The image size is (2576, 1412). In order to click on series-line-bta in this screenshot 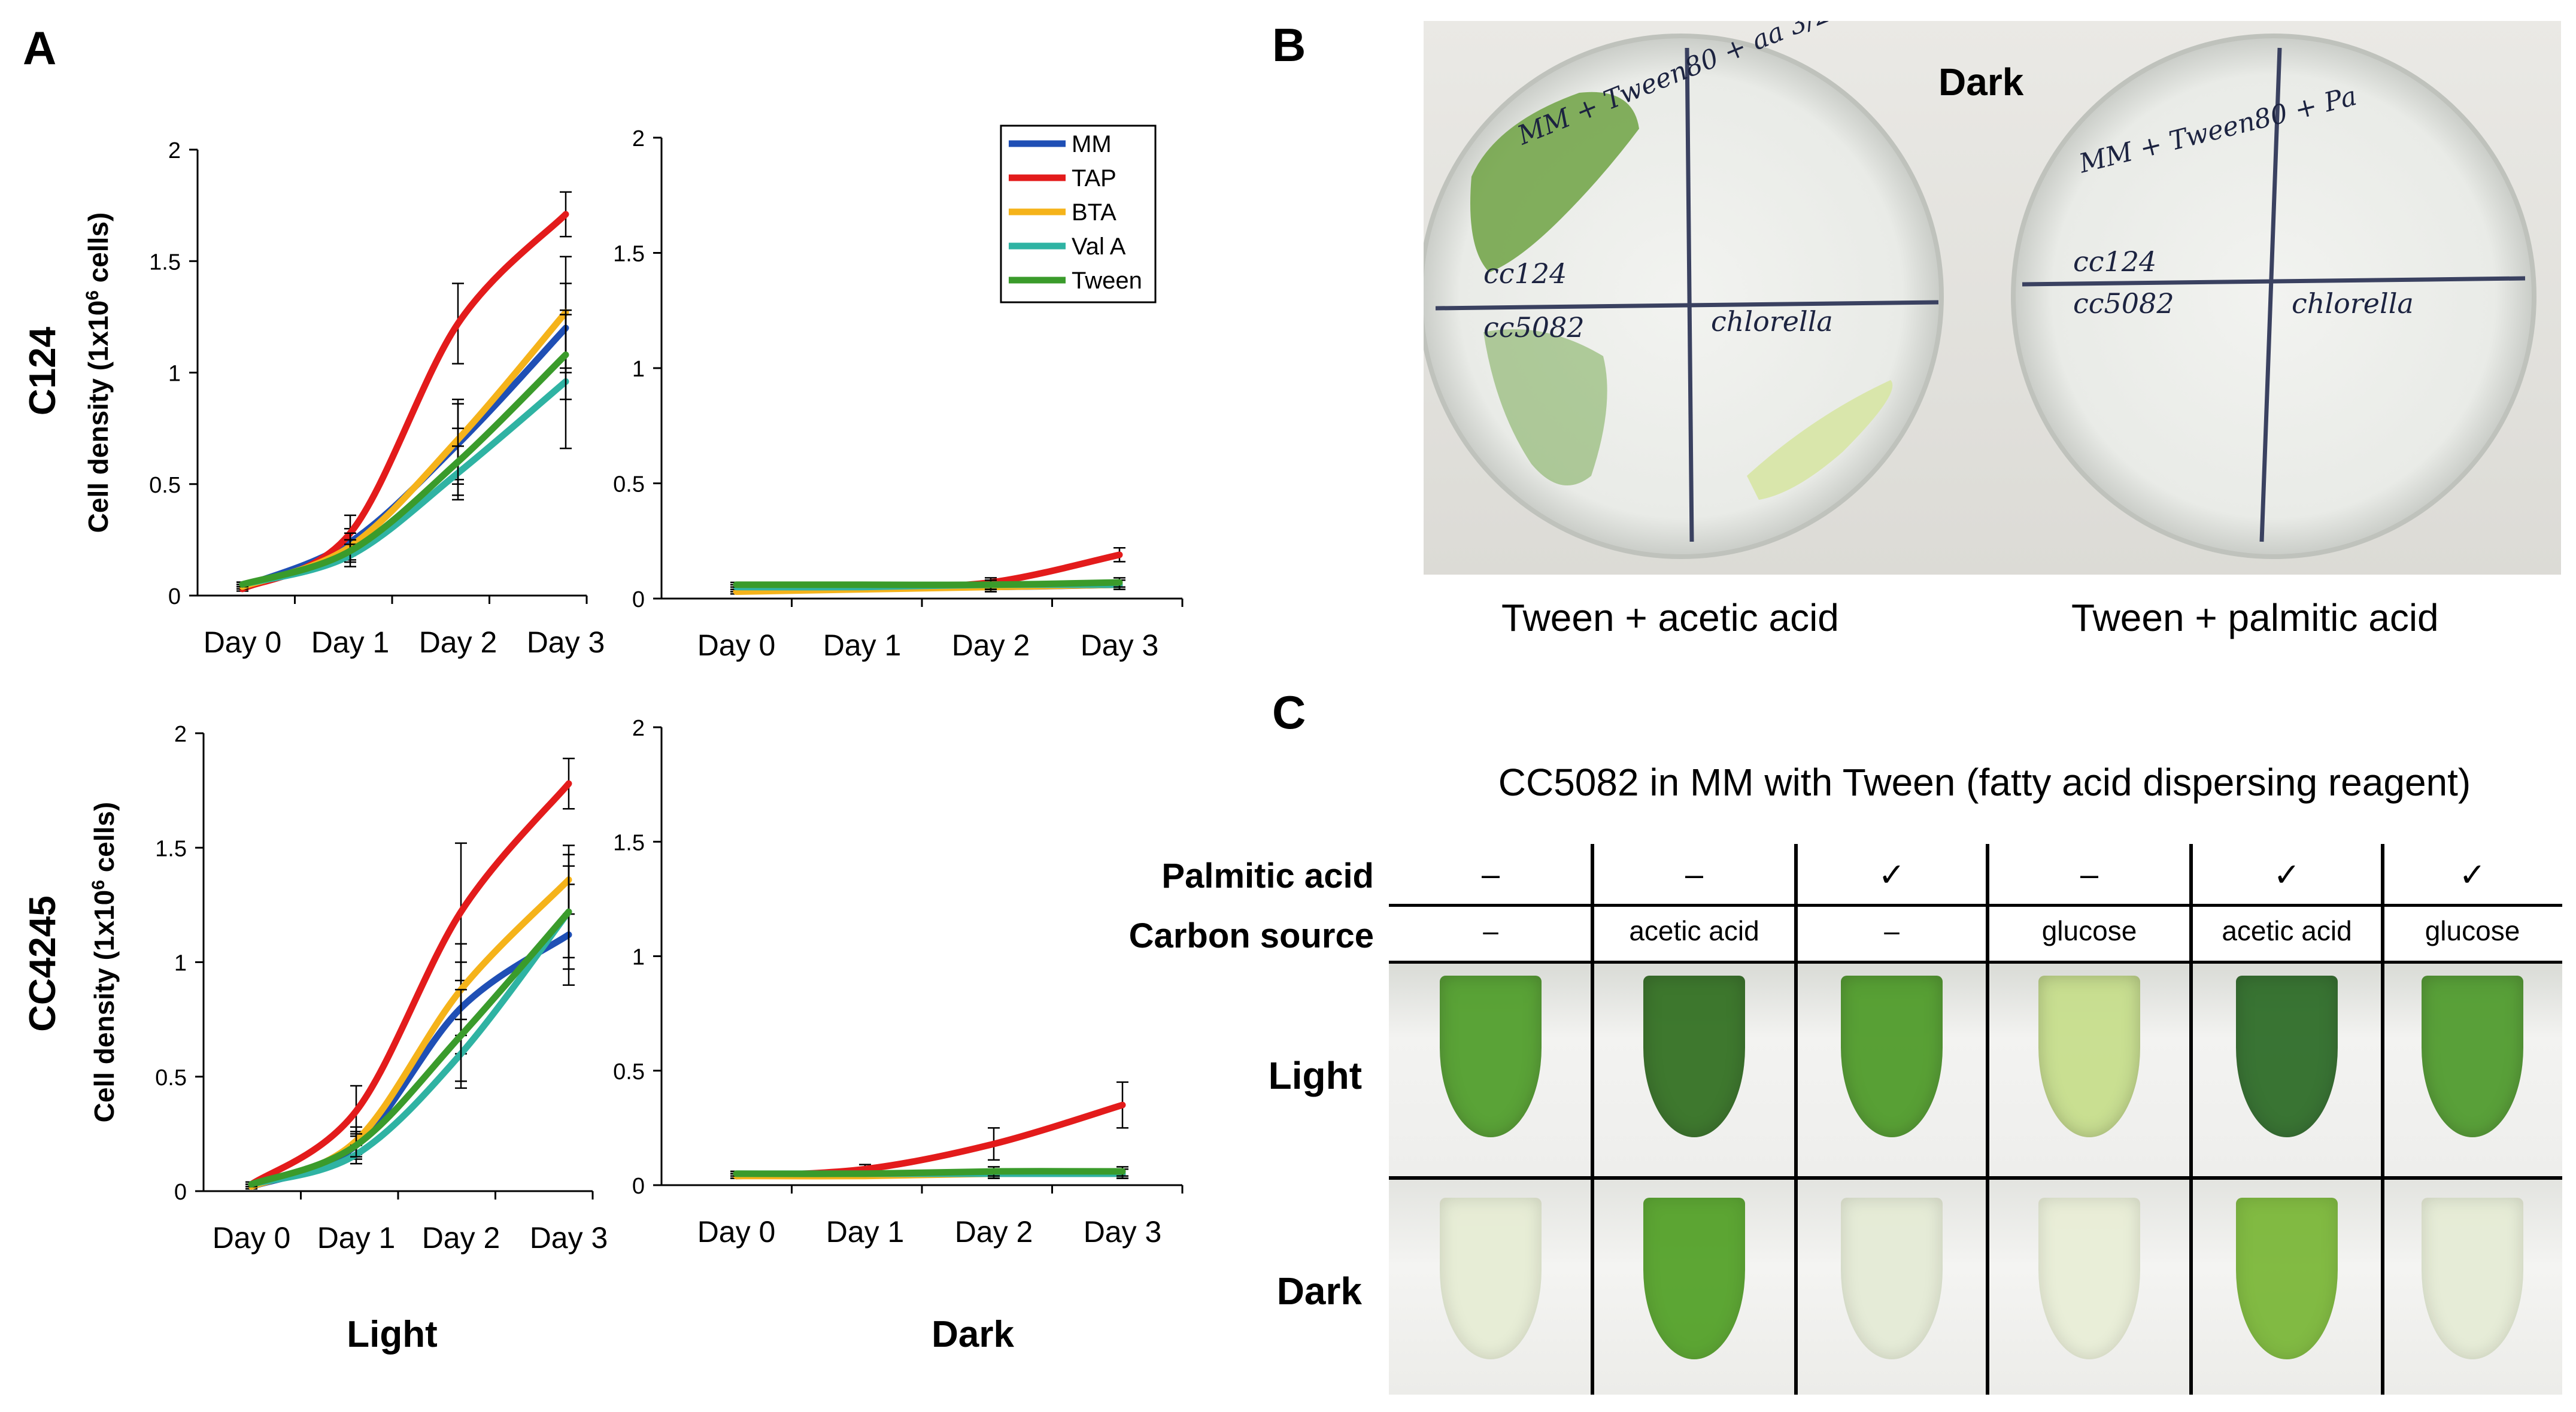, I will do `click(410, 1033)`.